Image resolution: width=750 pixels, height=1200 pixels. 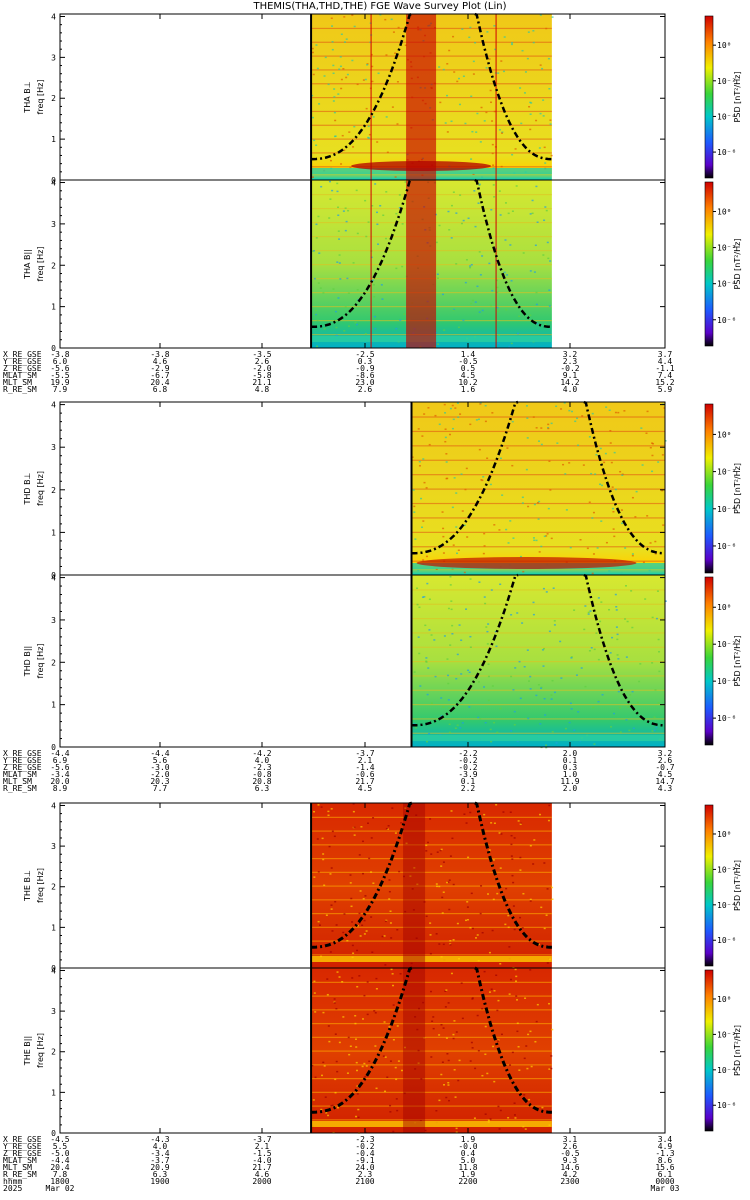 What do you see at coordinates (364, 1139) in the screenshot?
I see `ephemeris-value: -2.3` at bounding box center [364, 1139].